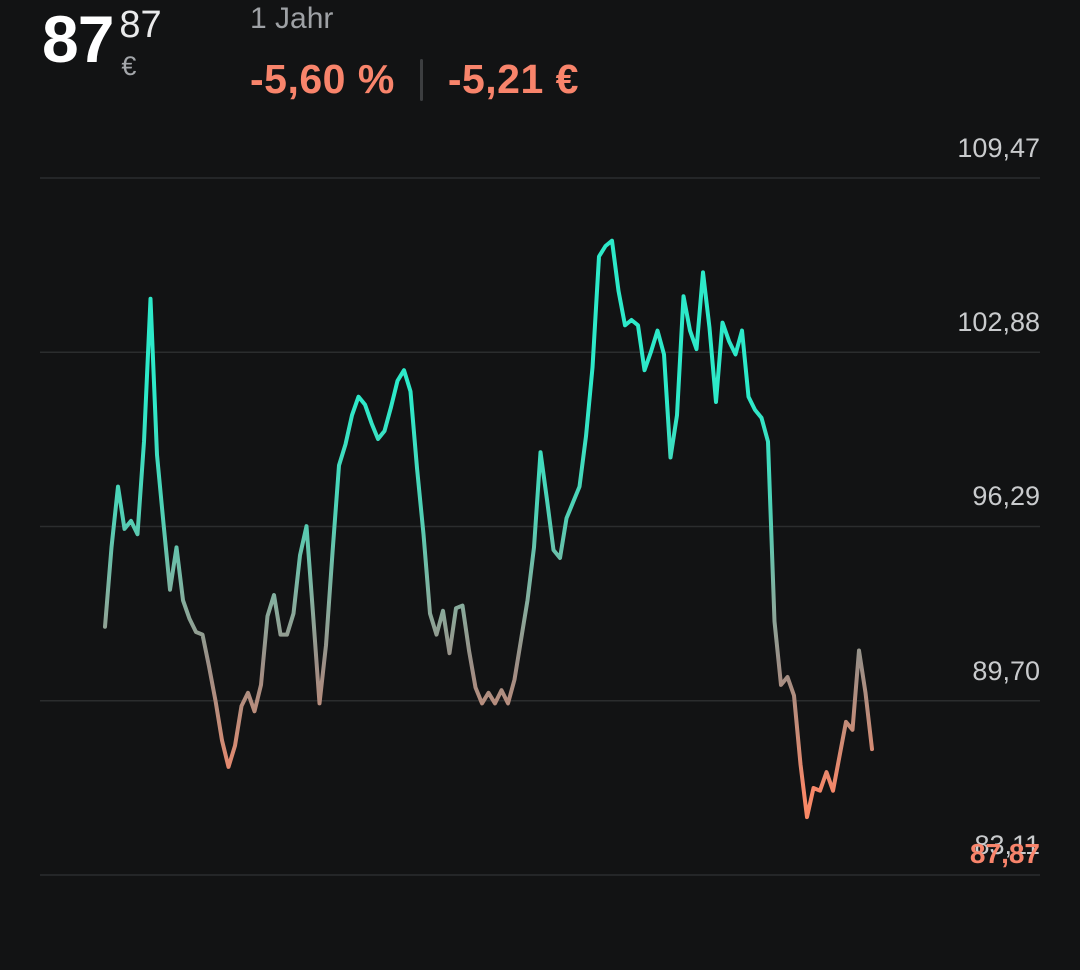 This screenshot has height=970, width=1080. What do you see at coordinates (421, 79) in the screenshot?
I see `change-divider` at bounding box center [421, 79].